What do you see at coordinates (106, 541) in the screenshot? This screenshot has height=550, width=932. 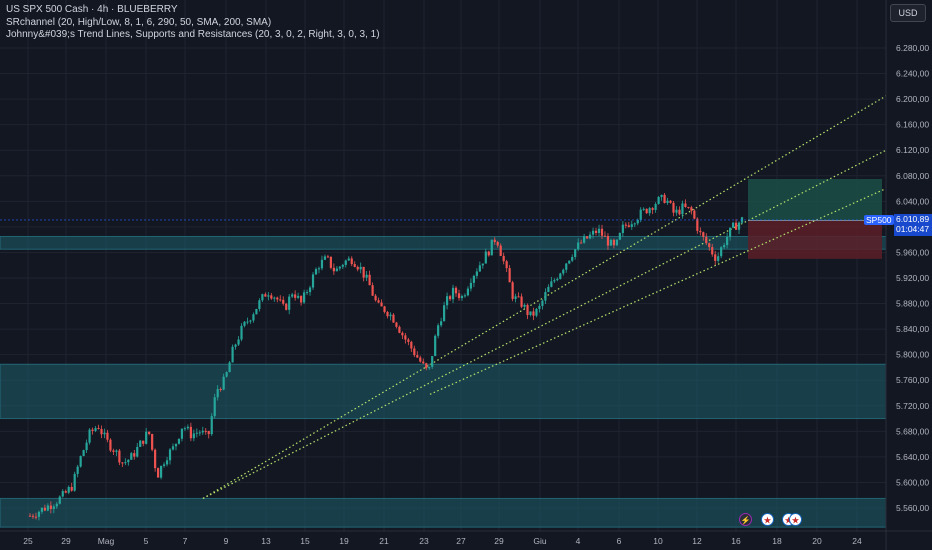 I see `time-tick-label: Mag` at bounding box center [106, 541].